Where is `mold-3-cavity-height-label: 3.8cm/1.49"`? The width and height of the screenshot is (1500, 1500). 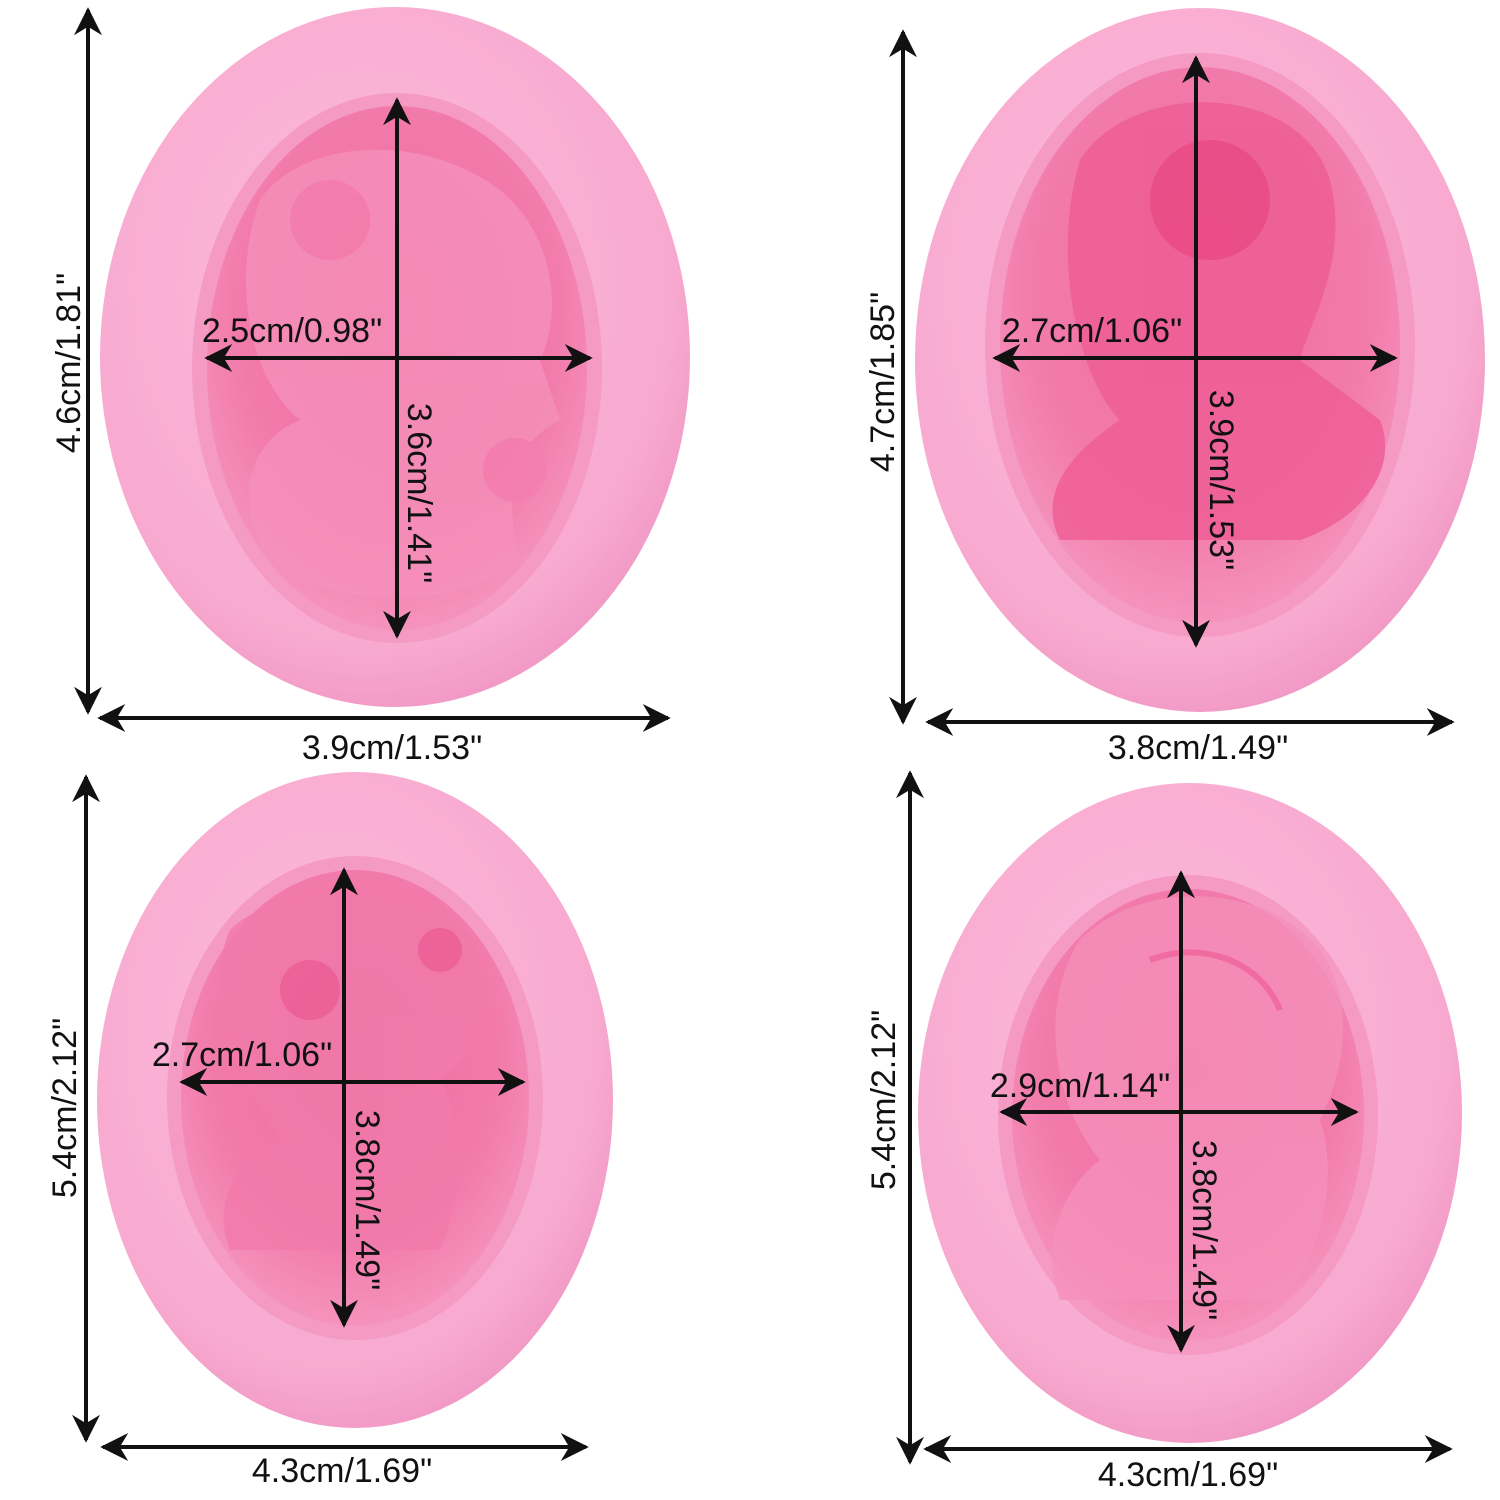
mold-3-cavity-height-label: 3.8cm/1.49" is located at coordinates (367, 1200).